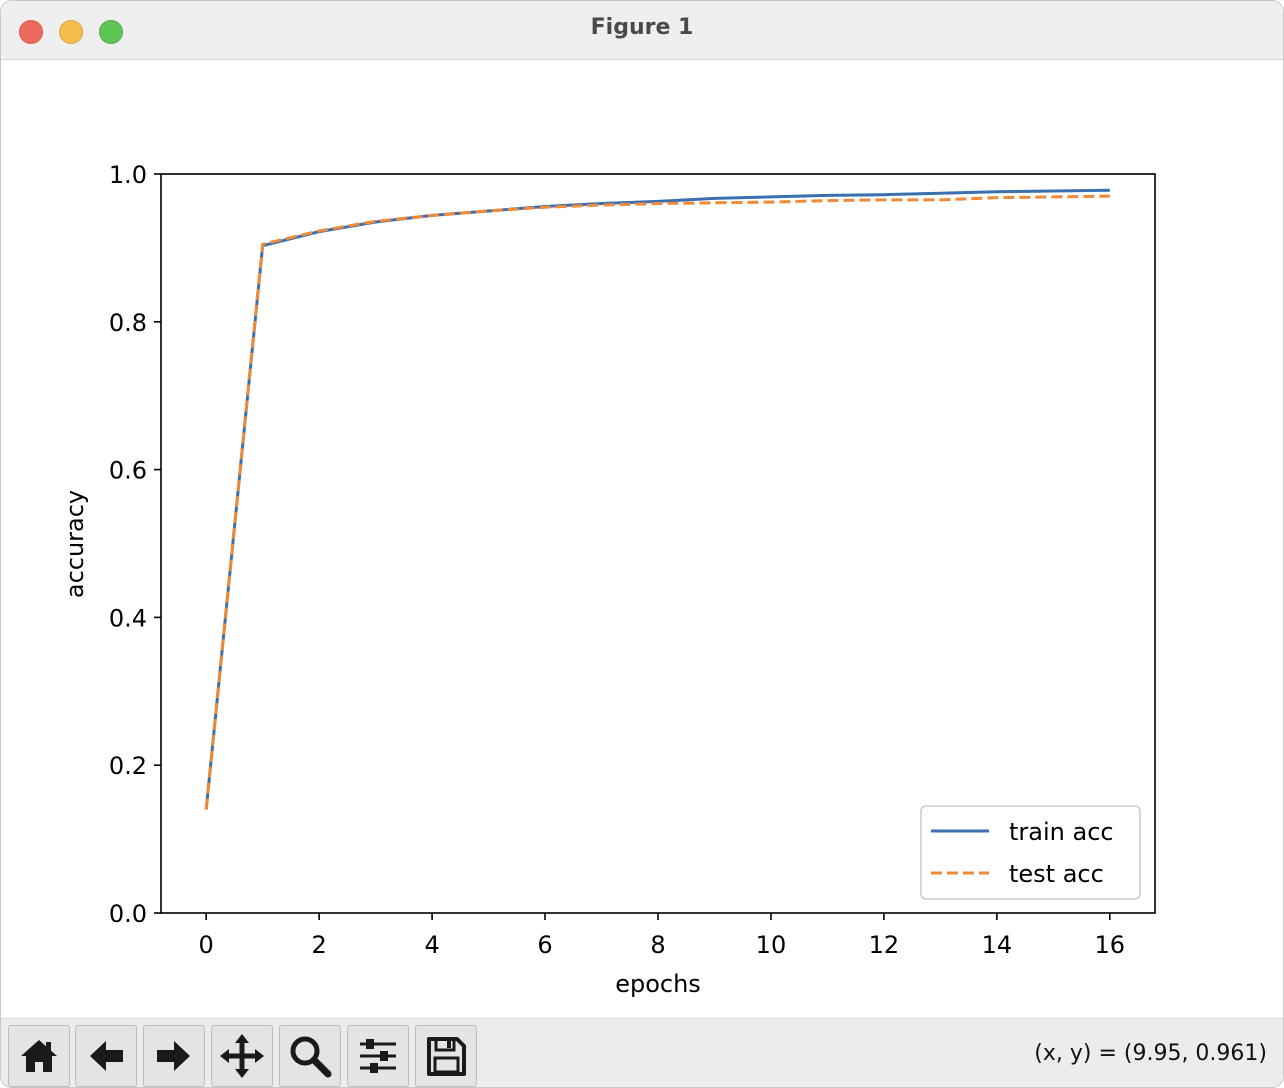 The image size is (1284, 1088). I want to click on cursor-coordinates: (x, y) = (9.95, 0.961), so click(1150, 1053).